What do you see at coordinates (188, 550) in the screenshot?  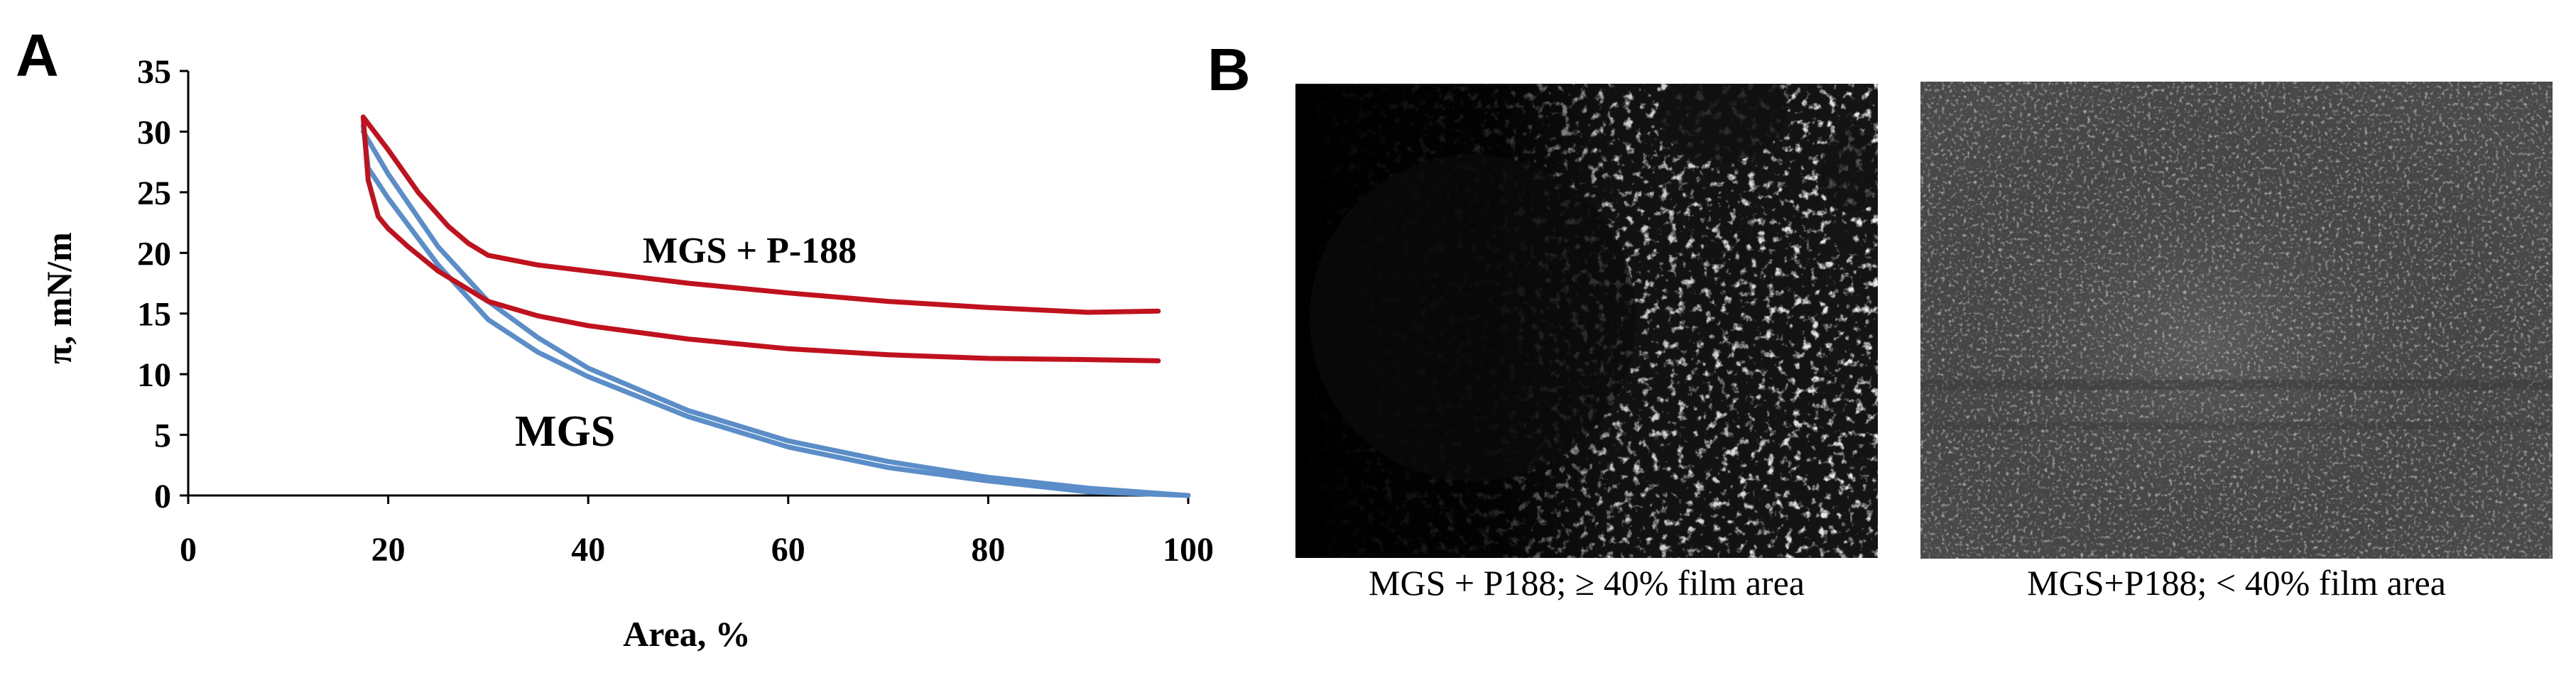 I see `x-tick-label: 0` at bounding box center [188, 550].